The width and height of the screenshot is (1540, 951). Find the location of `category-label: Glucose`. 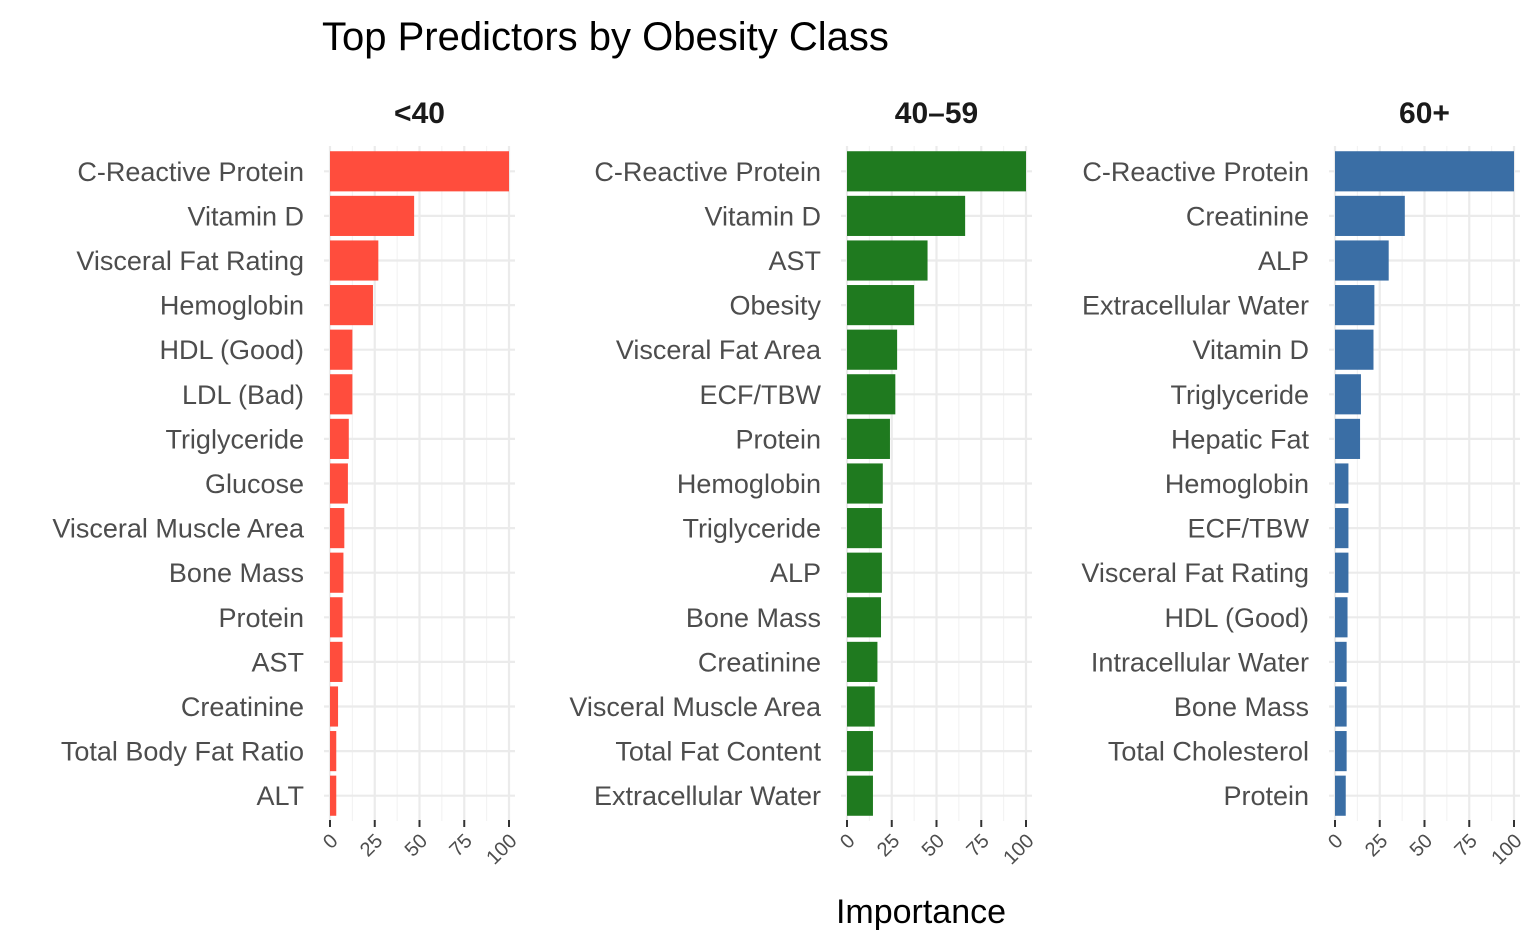

category-label: Glucose is located at coordinates (254, 484).